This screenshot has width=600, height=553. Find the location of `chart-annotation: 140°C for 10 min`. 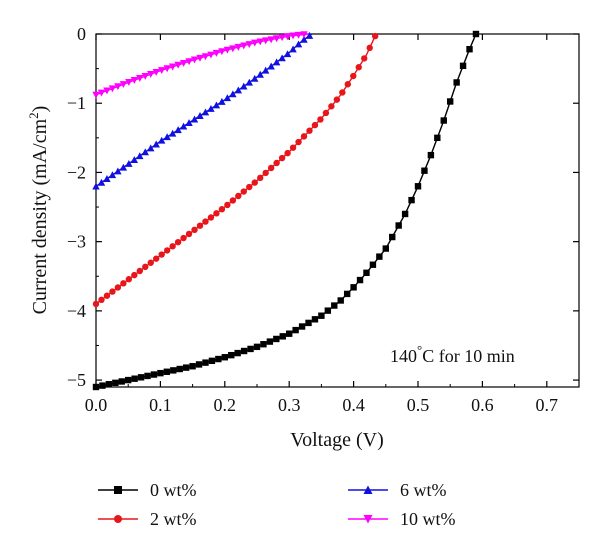

chart-annotation: 140°C for 10 min is located at coordinates (452, 354).